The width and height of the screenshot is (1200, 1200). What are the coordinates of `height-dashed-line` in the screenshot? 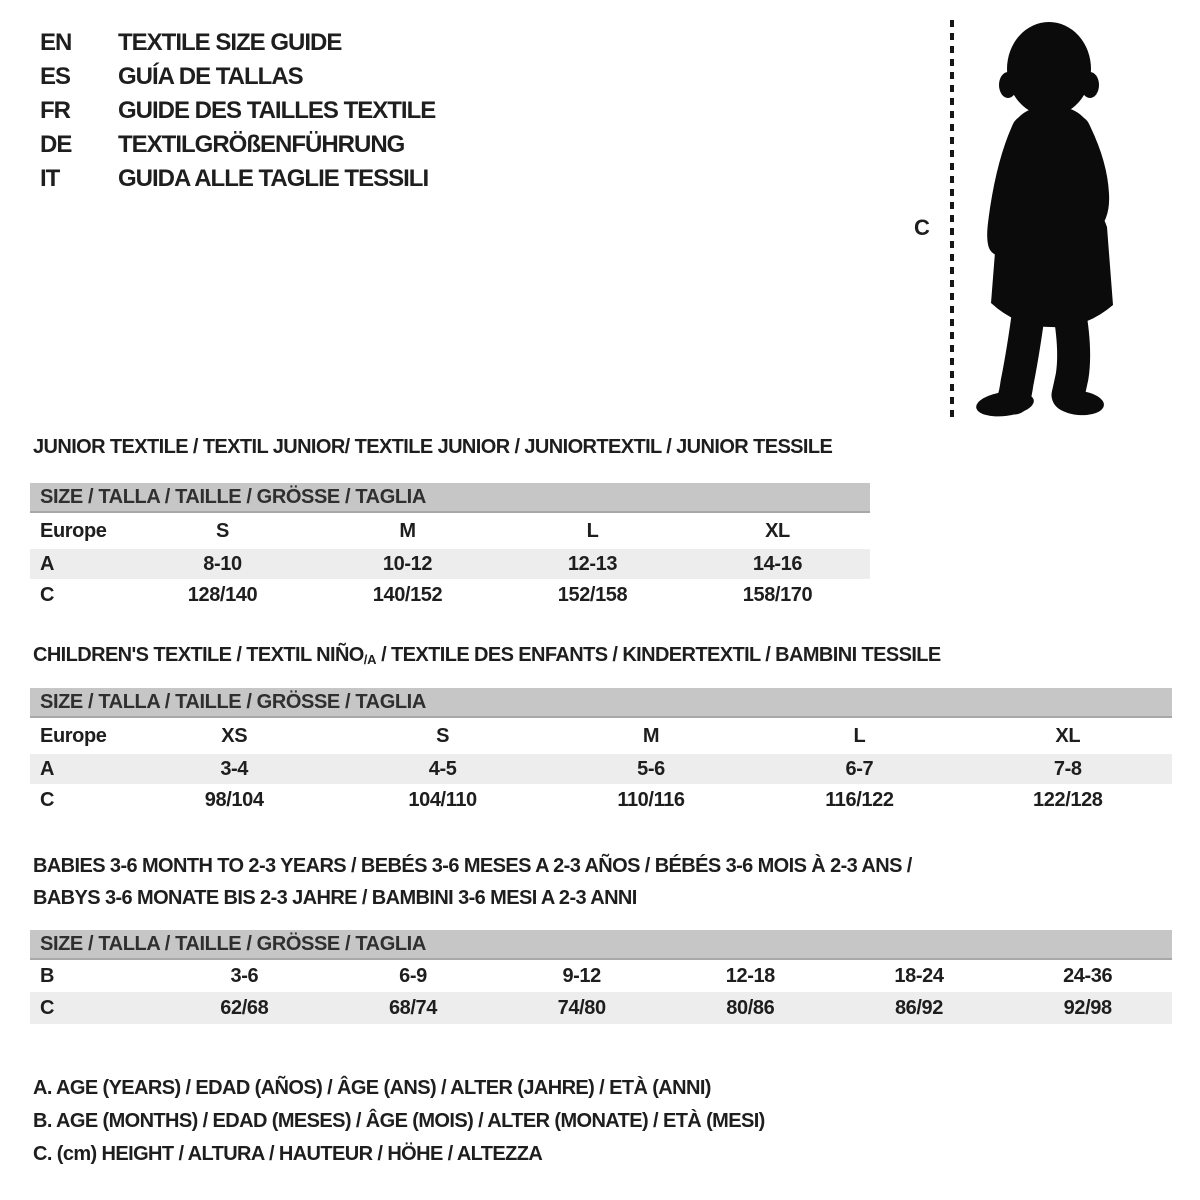 It's located at (952, 219).